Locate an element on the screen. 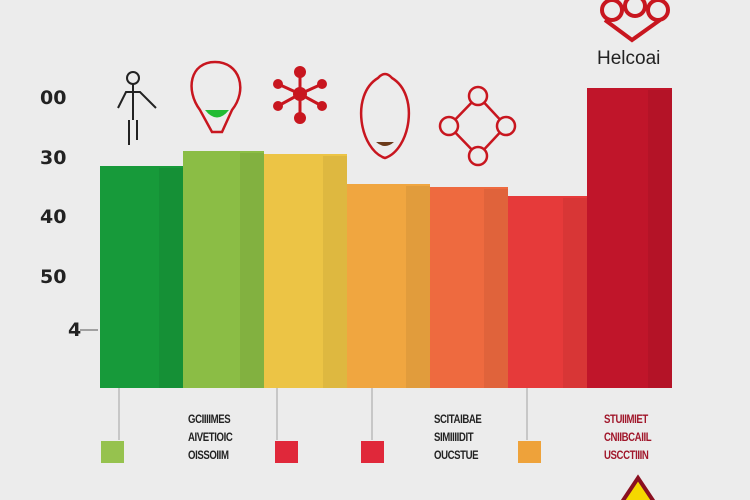 The width and height of the screenshot is (750, 500). y-tick: 50 is located at coordinates (53, 277).